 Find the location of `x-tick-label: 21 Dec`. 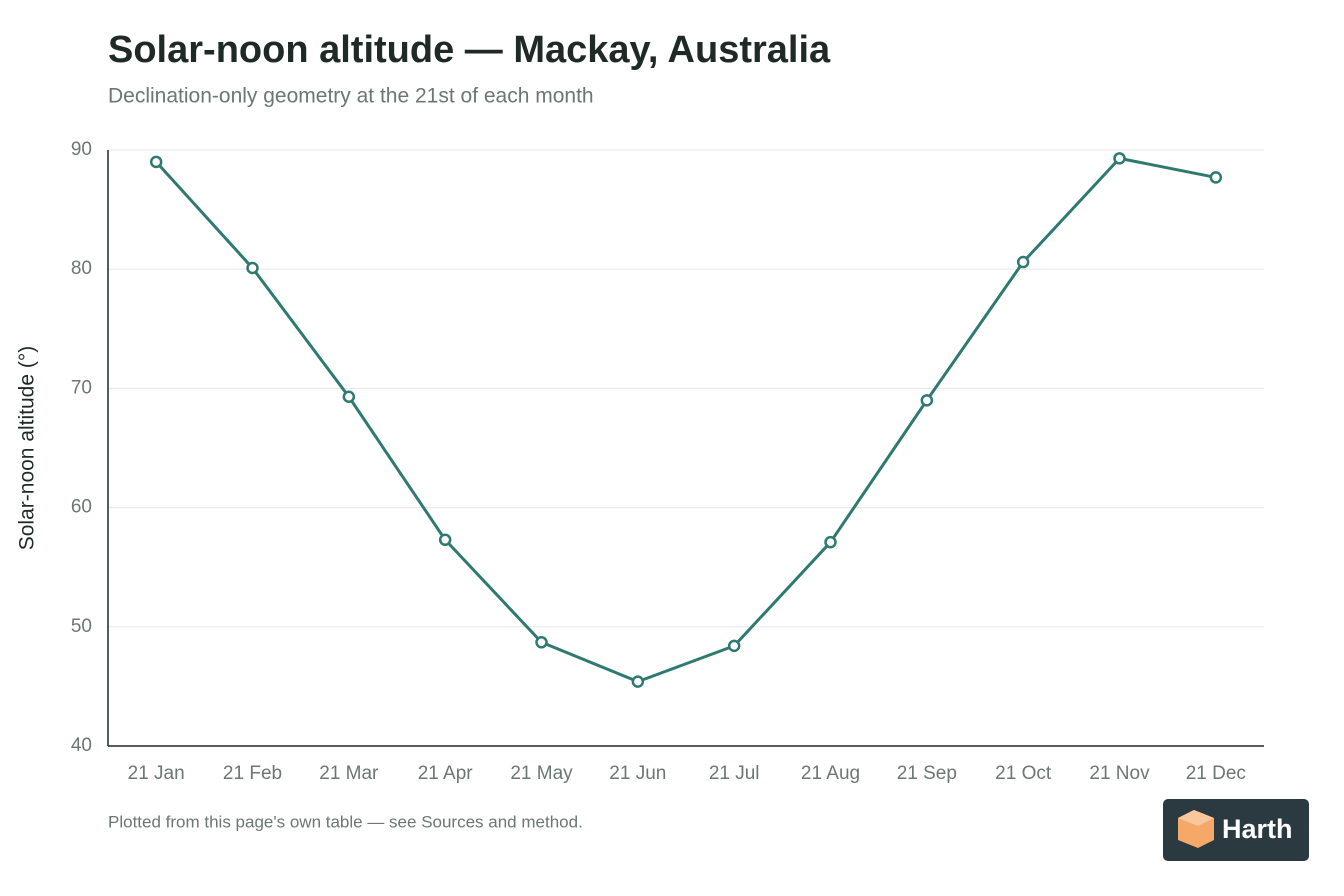

x-tick-label: 21 Dec is located at coordinates (1216, 773).